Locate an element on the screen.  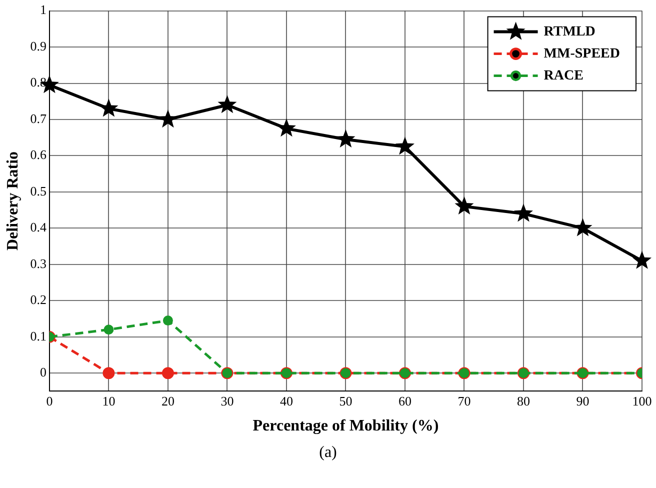
x-tick-label: 50 is located at coordinates (345, 400).